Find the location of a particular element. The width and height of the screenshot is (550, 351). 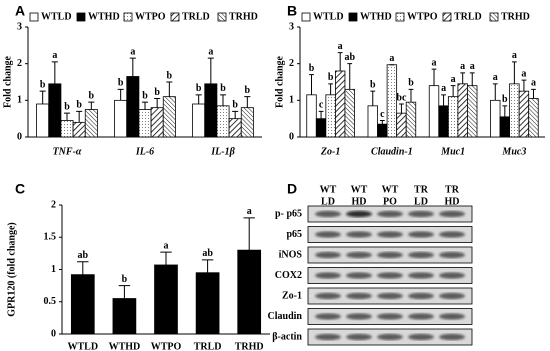

legend-label: TRLD is located at coordinates (196, 16).